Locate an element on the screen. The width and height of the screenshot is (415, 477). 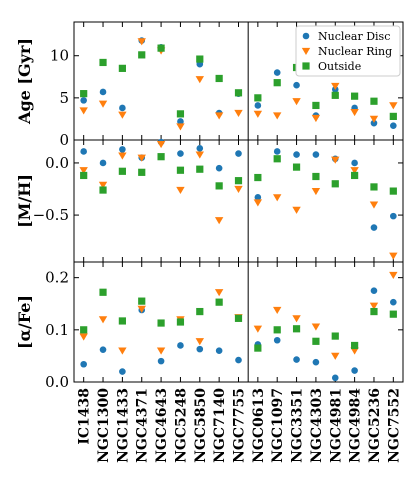
xtick-label: NGC3351 is located at coordinates (298, 425).